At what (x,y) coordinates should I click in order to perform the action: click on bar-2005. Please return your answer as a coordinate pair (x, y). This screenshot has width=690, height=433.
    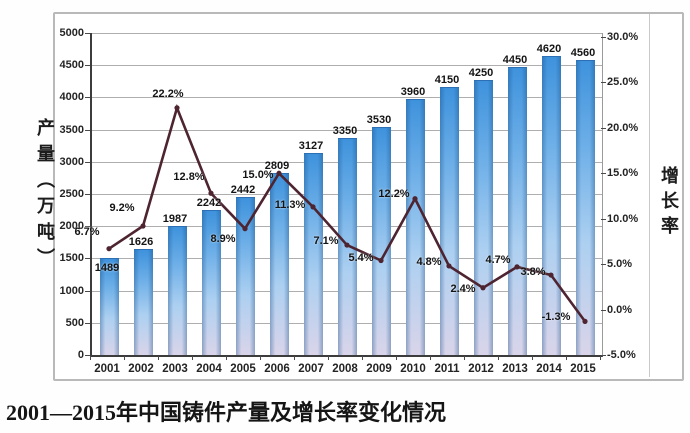
    Looking at the image, I should click on (245, 275).